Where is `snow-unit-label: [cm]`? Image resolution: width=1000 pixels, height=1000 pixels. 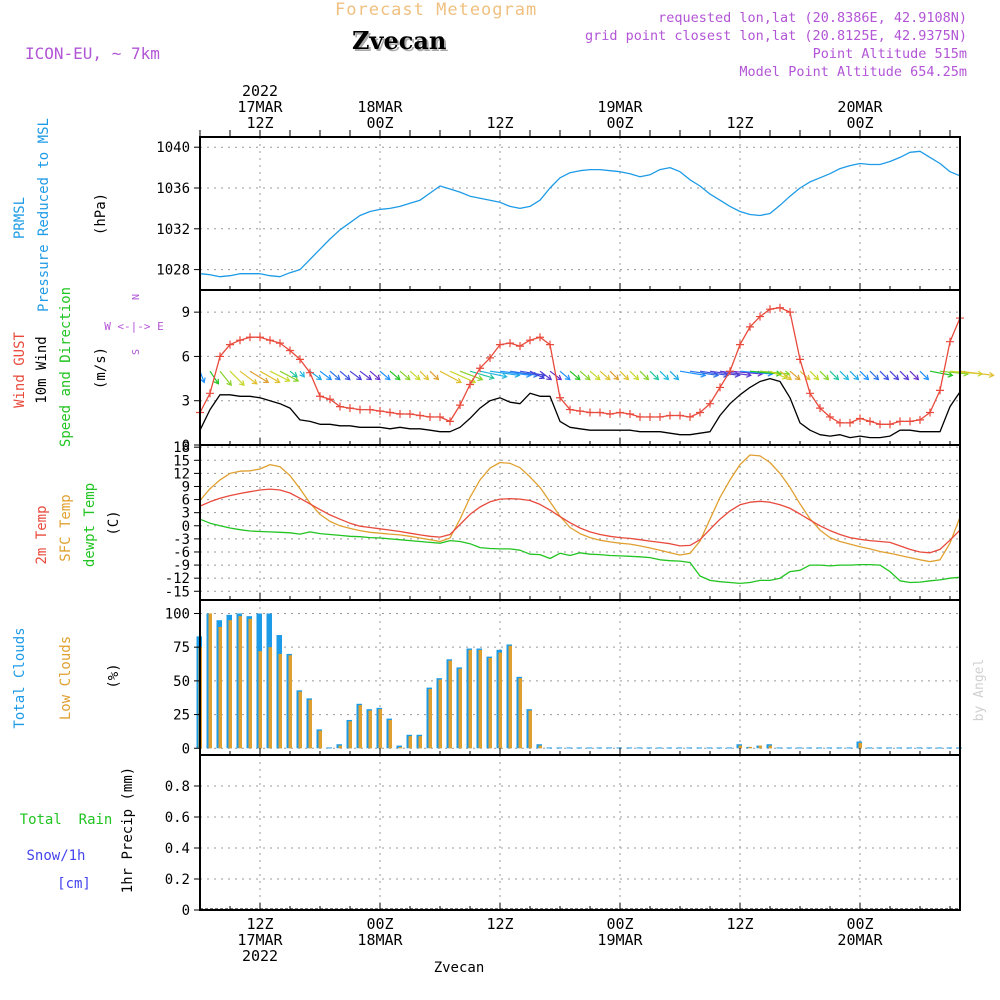
snow-unit-label: [cm] is located at coordinates (74, 884).